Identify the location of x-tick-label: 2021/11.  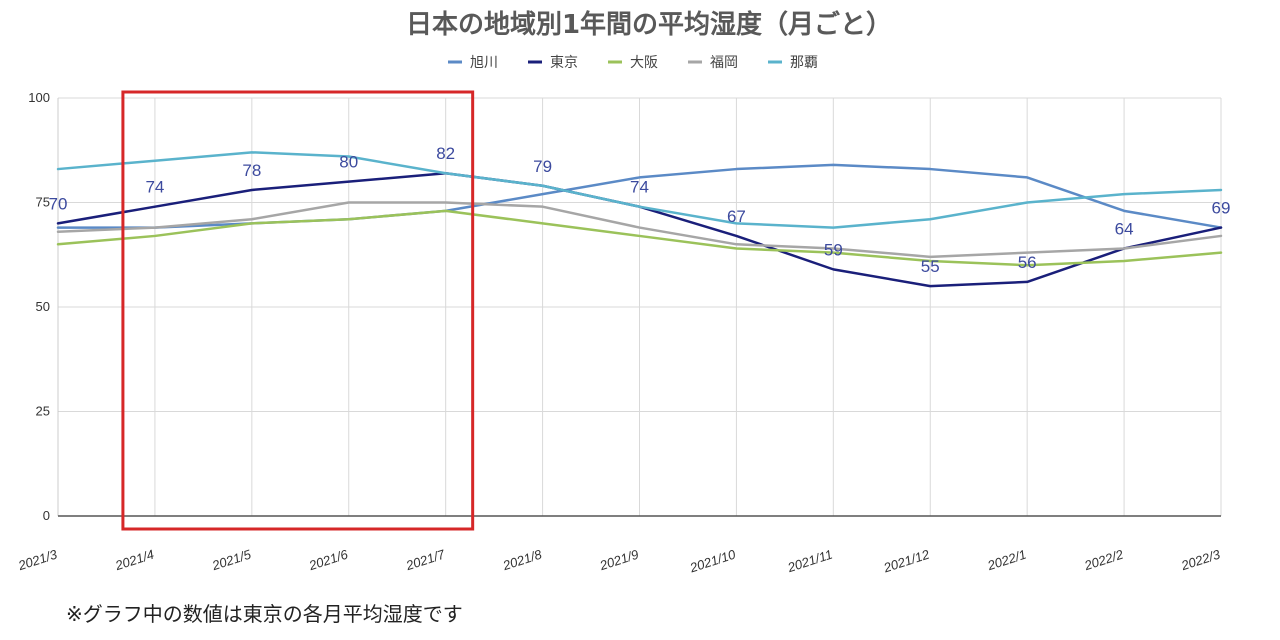
(809, 561).